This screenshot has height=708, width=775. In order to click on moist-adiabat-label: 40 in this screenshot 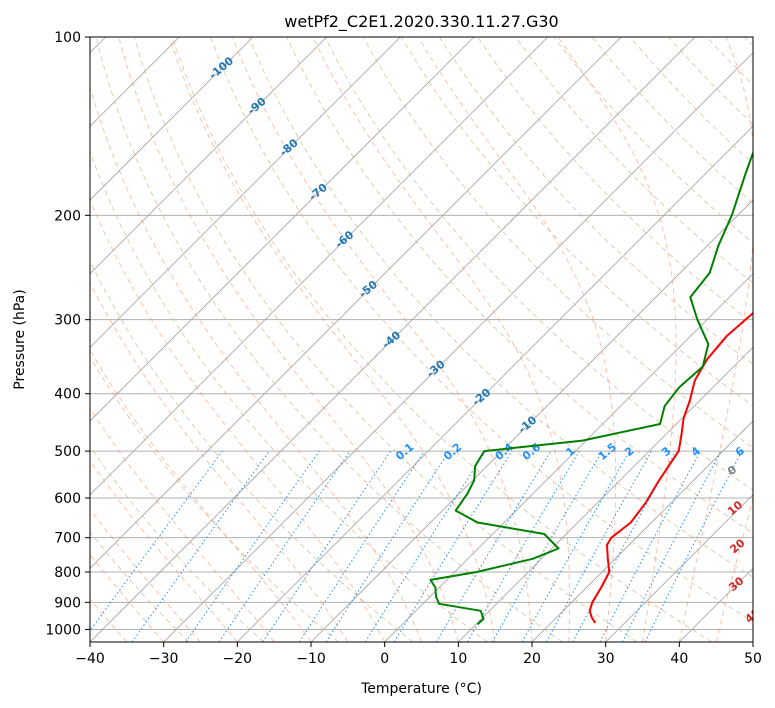, I will do `click(753, 616)`.